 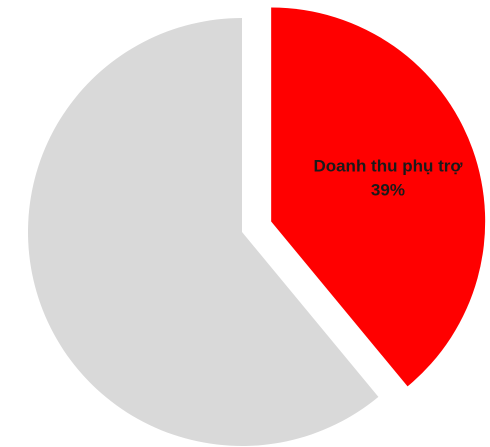 What do you see at coordinates (388, 177) in the screenshot?
I see `pie-labels: Doanh thu phụ trợ 39%` at bounding box center [388, 177].